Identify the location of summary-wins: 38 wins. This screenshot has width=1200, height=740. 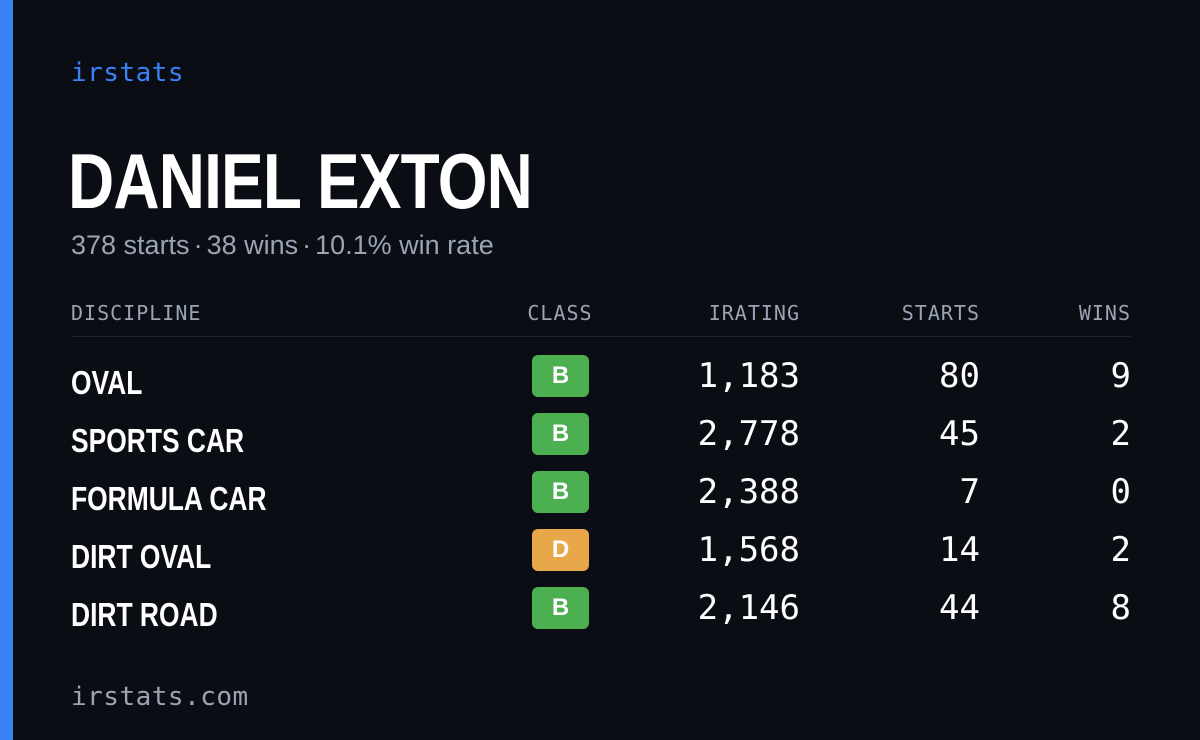
(252, 245).